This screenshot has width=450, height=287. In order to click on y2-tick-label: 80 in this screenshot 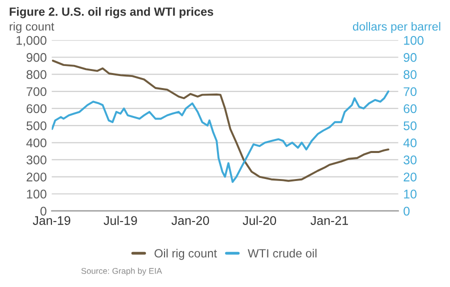, I will do `click(410, 74)`.